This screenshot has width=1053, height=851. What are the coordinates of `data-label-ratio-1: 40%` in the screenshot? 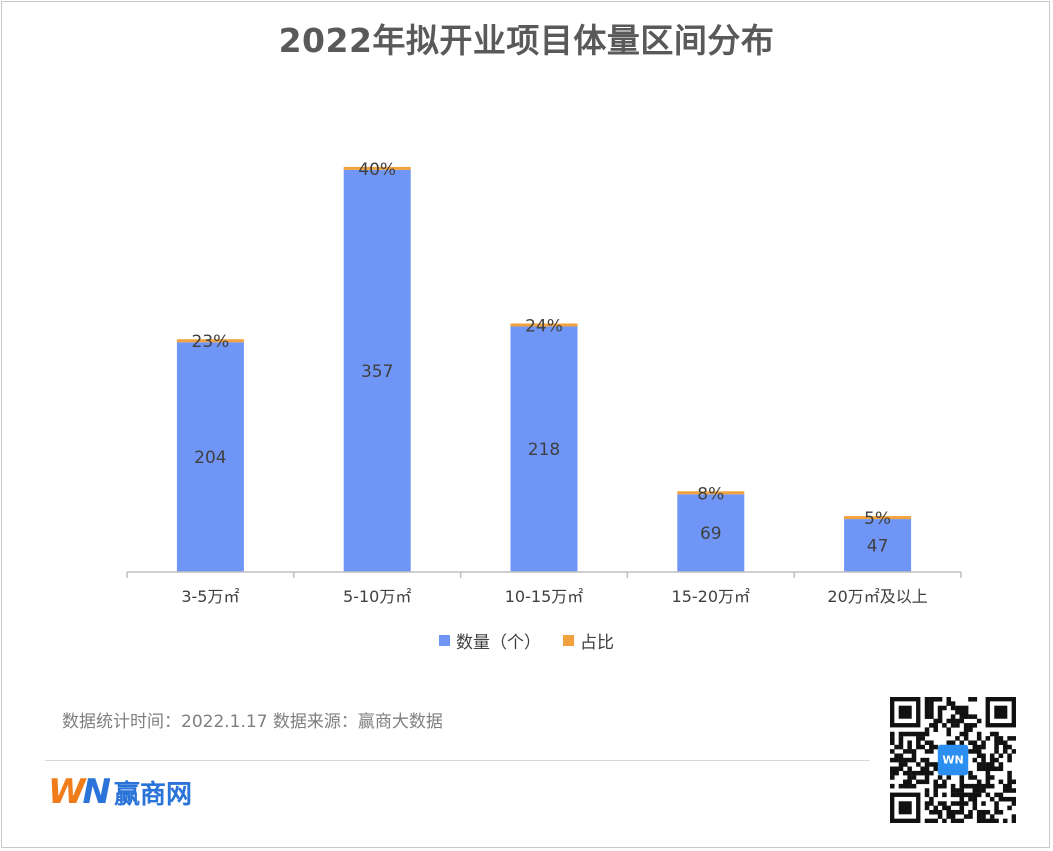 It's located at (377, 170).